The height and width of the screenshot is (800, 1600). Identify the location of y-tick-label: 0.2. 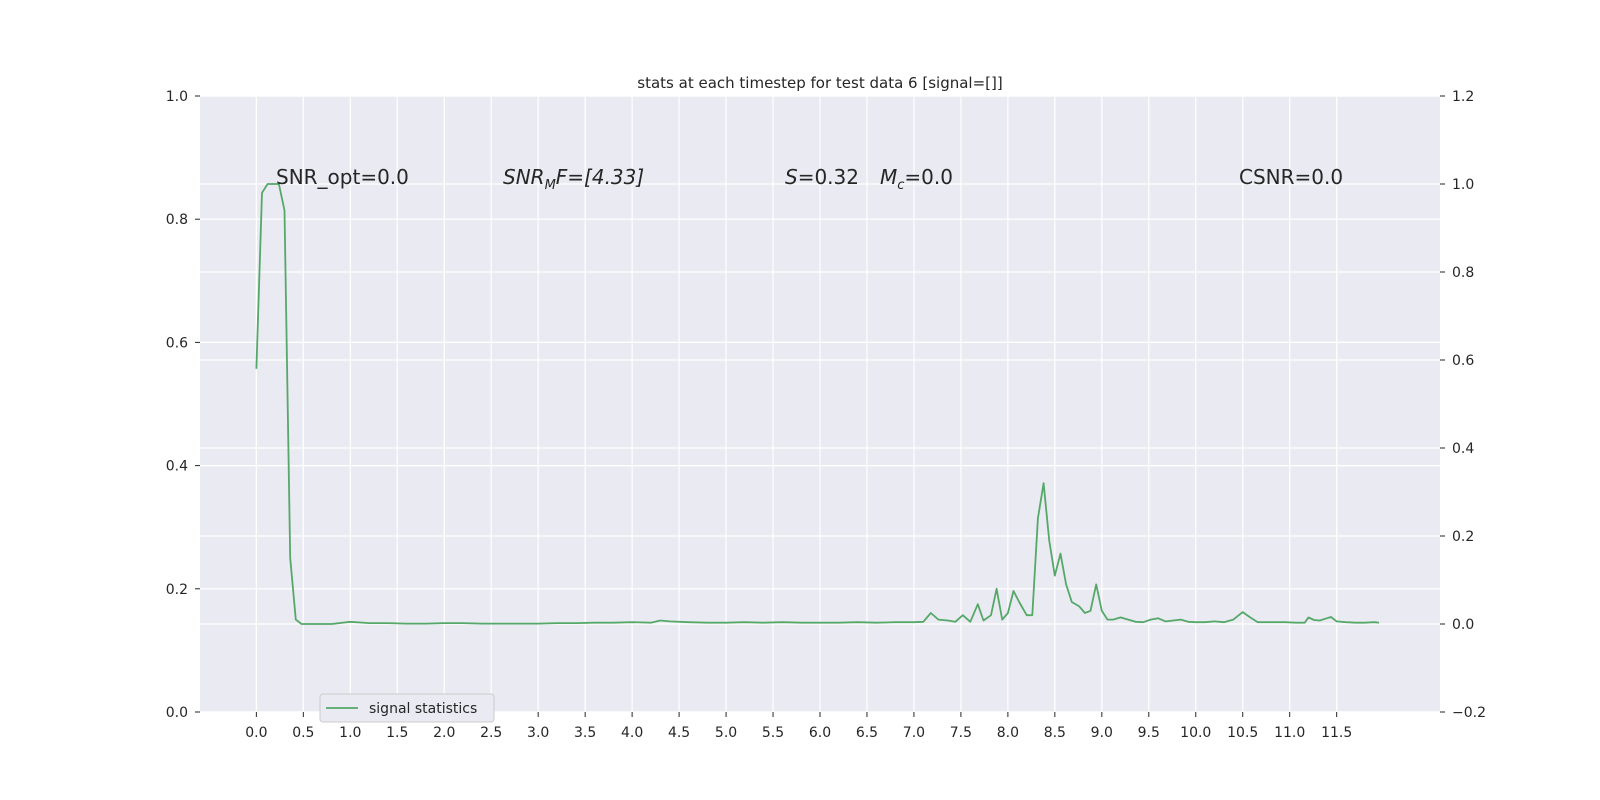
(177, 590).